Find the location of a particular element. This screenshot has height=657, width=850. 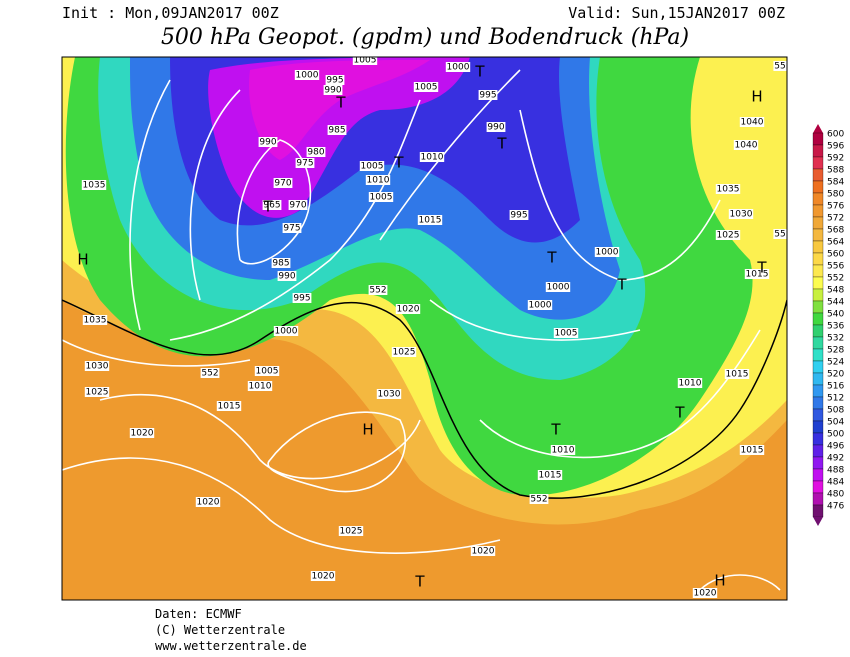

legend-label: 564 is located at coordinates (835, 243).